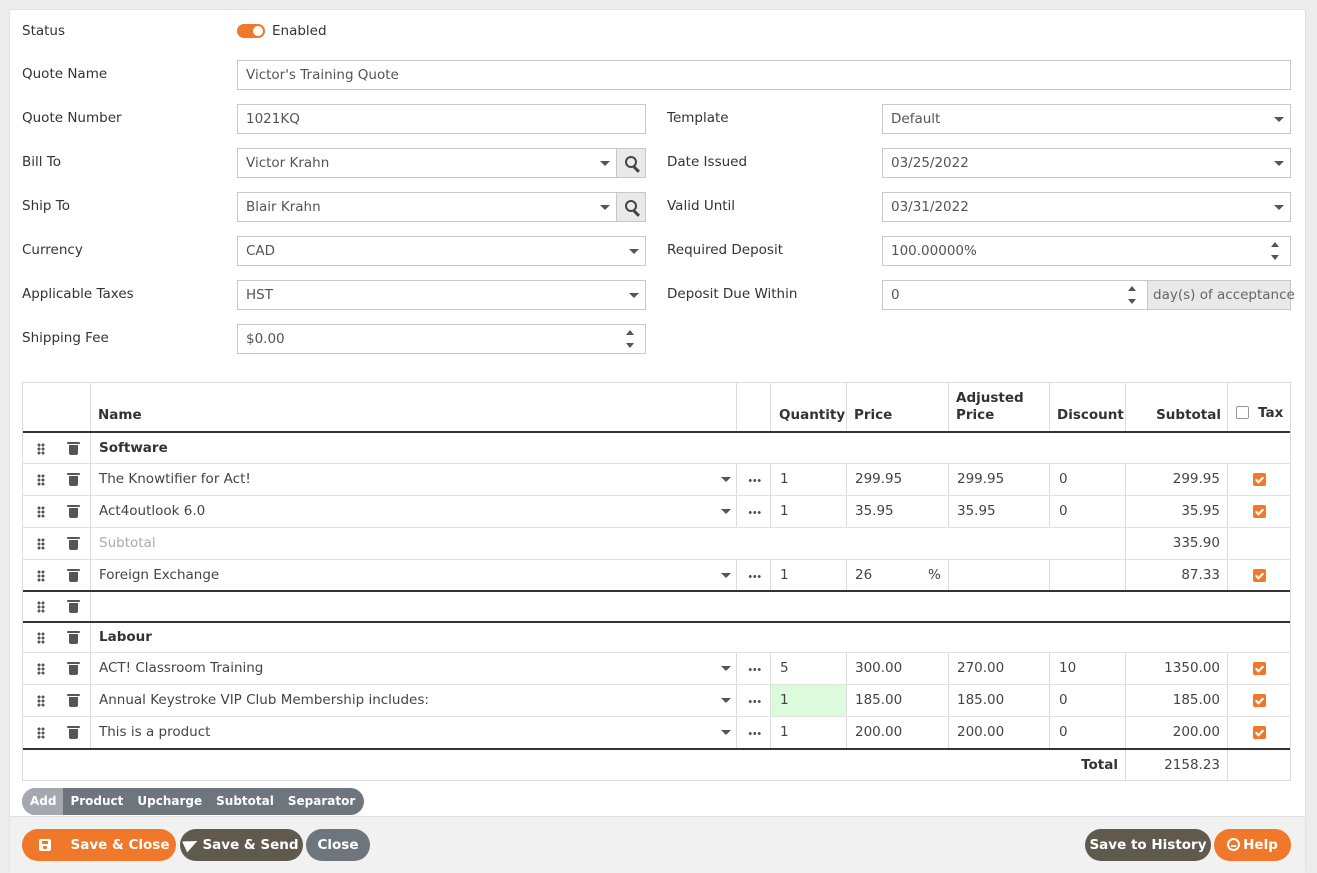  I want to click on item-adjusted-price: 185.00, so click(981, 700).